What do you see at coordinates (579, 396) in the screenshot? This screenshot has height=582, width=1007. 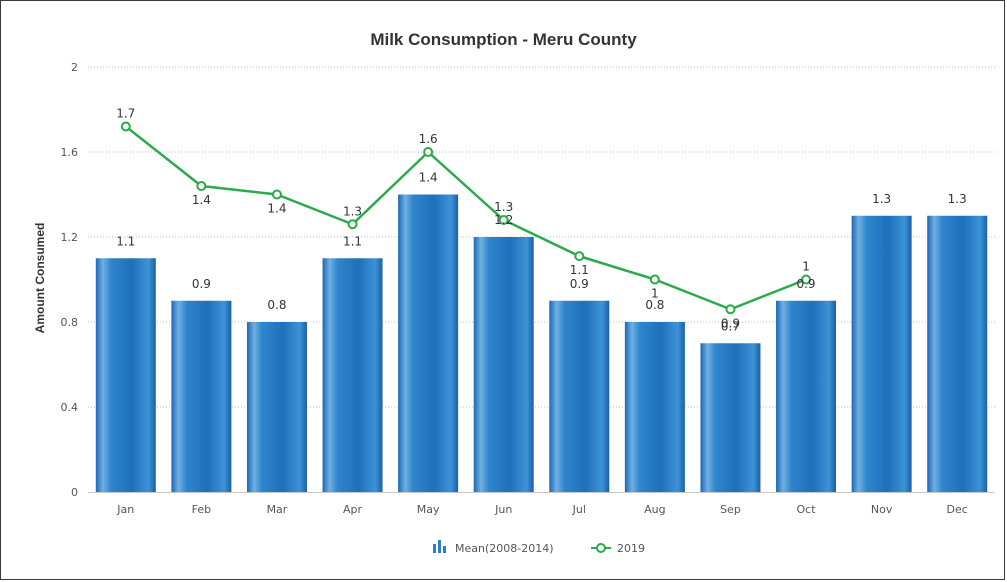 I see `bar-mean-jul` at bounding box center [579, 396].